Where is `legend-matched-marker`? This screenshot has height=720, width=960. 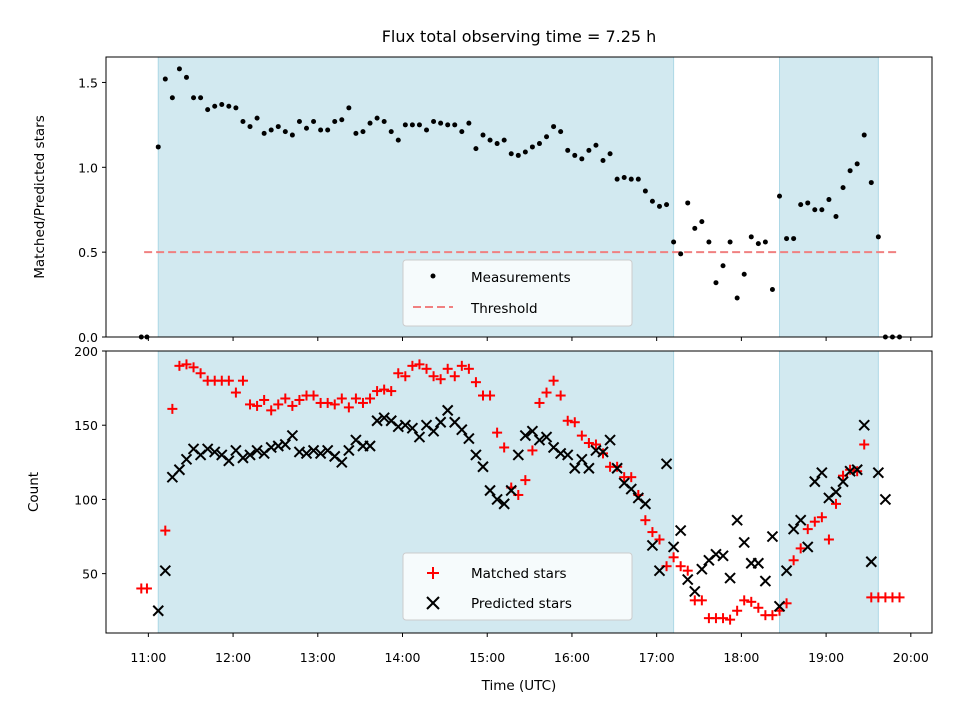 legend-matched-marker is located at coordinates (433, 573).